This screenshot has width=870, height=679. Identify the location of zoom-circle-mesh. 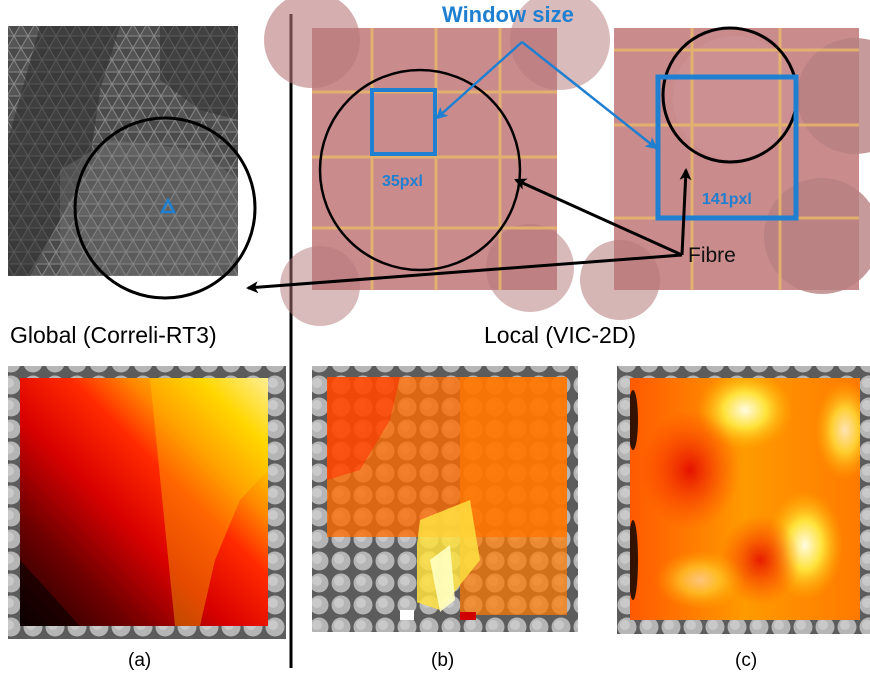
(165, 208).